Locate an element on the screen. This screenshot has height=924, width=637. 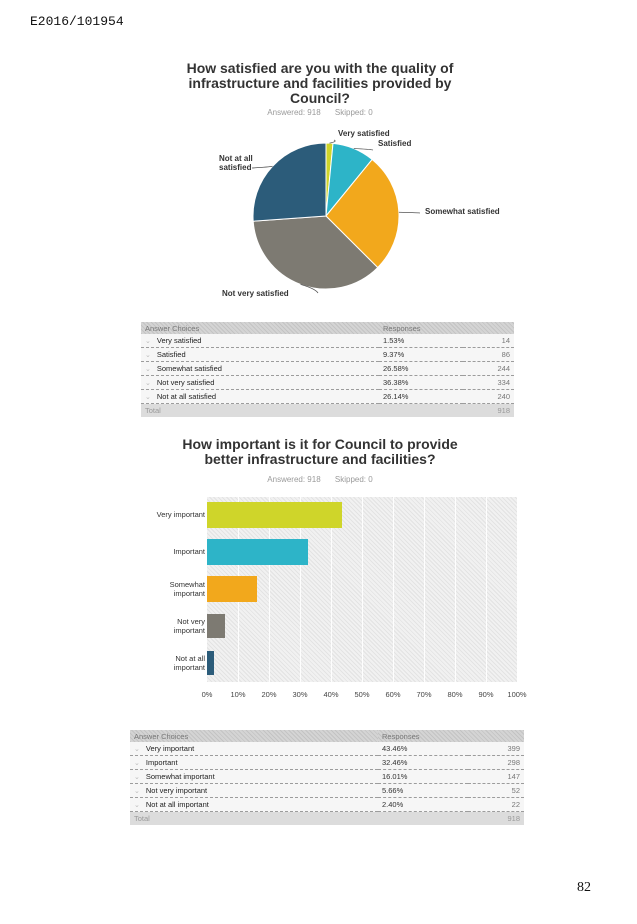
response-count: 240 is located at coordinates (488, 396).